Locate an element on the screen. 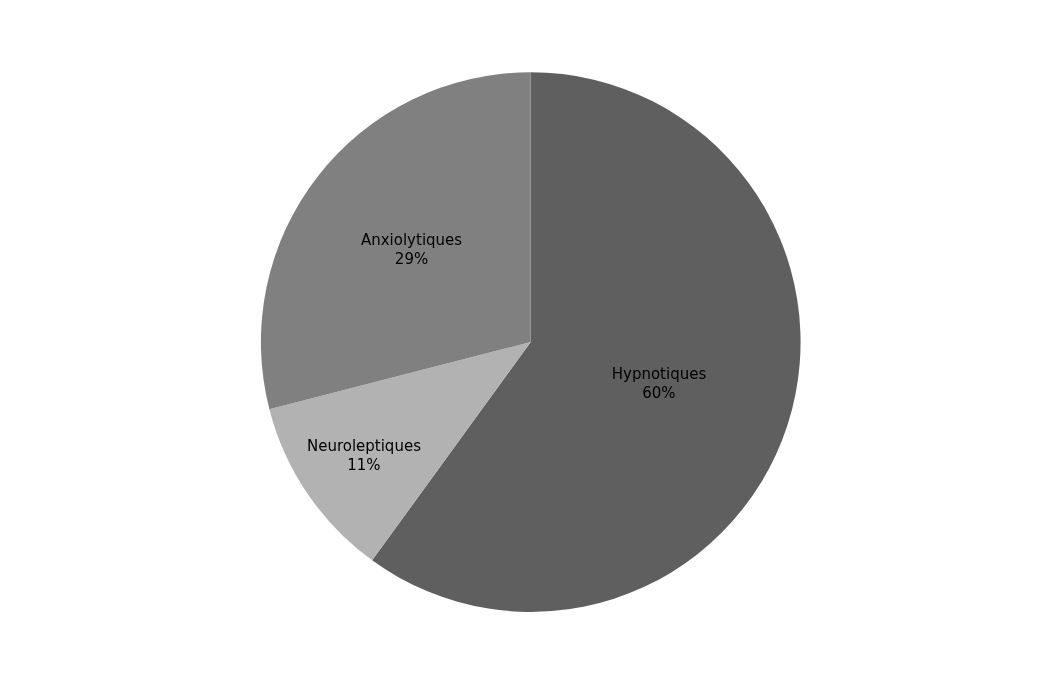 The image size is (1052, 678). data-label: 29% is located at coordinates (411, 259).